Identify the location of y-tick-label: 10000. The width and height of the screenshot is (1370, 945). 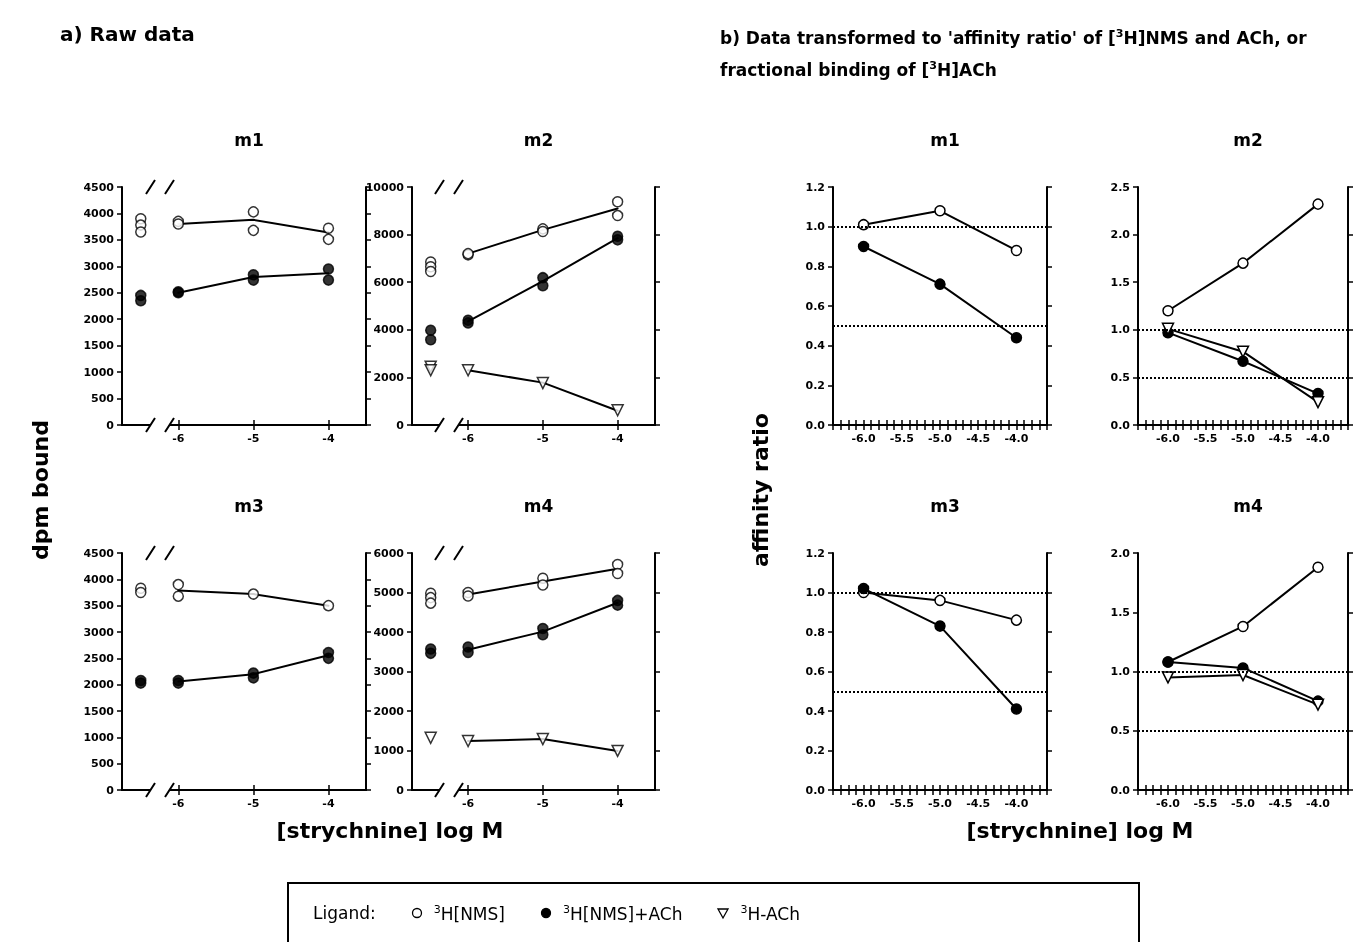
(385, 187).